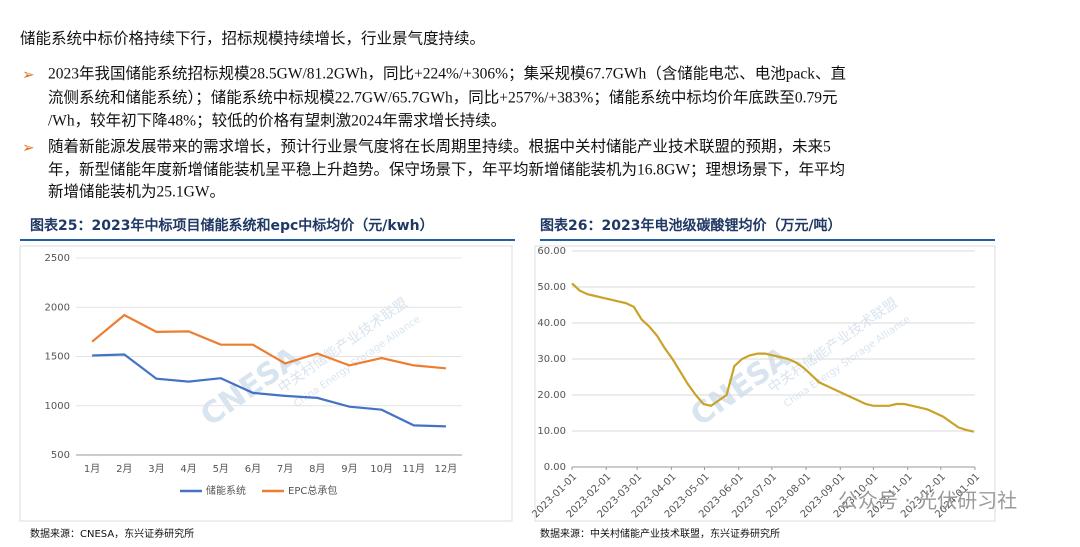 The height and width of the screenshot is (547, 1080). I want to click on x-tick-label: 1月, so click(92, 469).